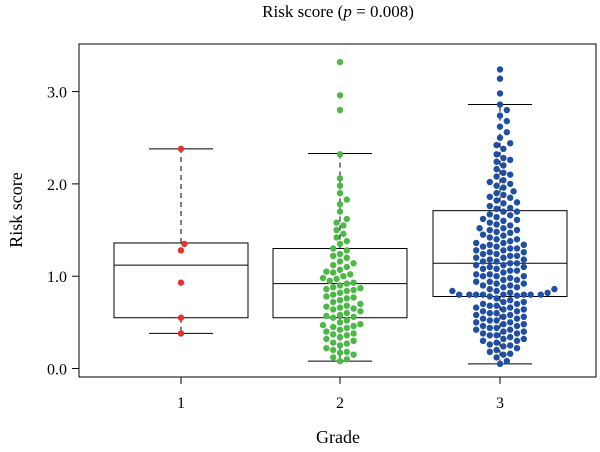 This screenshot has height=452, width=600. Describe the element at coordinates (500, 403) in the screenshot. I see `x-tick-label: 3` at that location.